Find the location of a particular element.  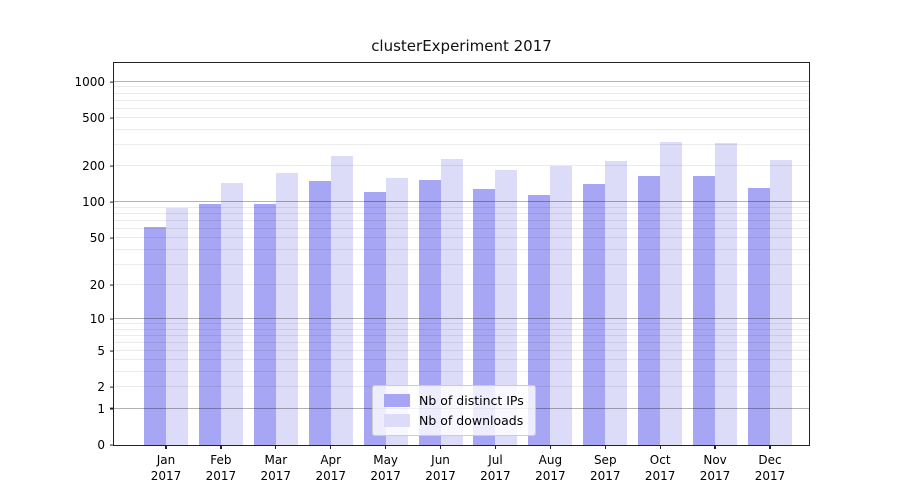

y-tick-label: 2 is located at coordinates (101, 387).